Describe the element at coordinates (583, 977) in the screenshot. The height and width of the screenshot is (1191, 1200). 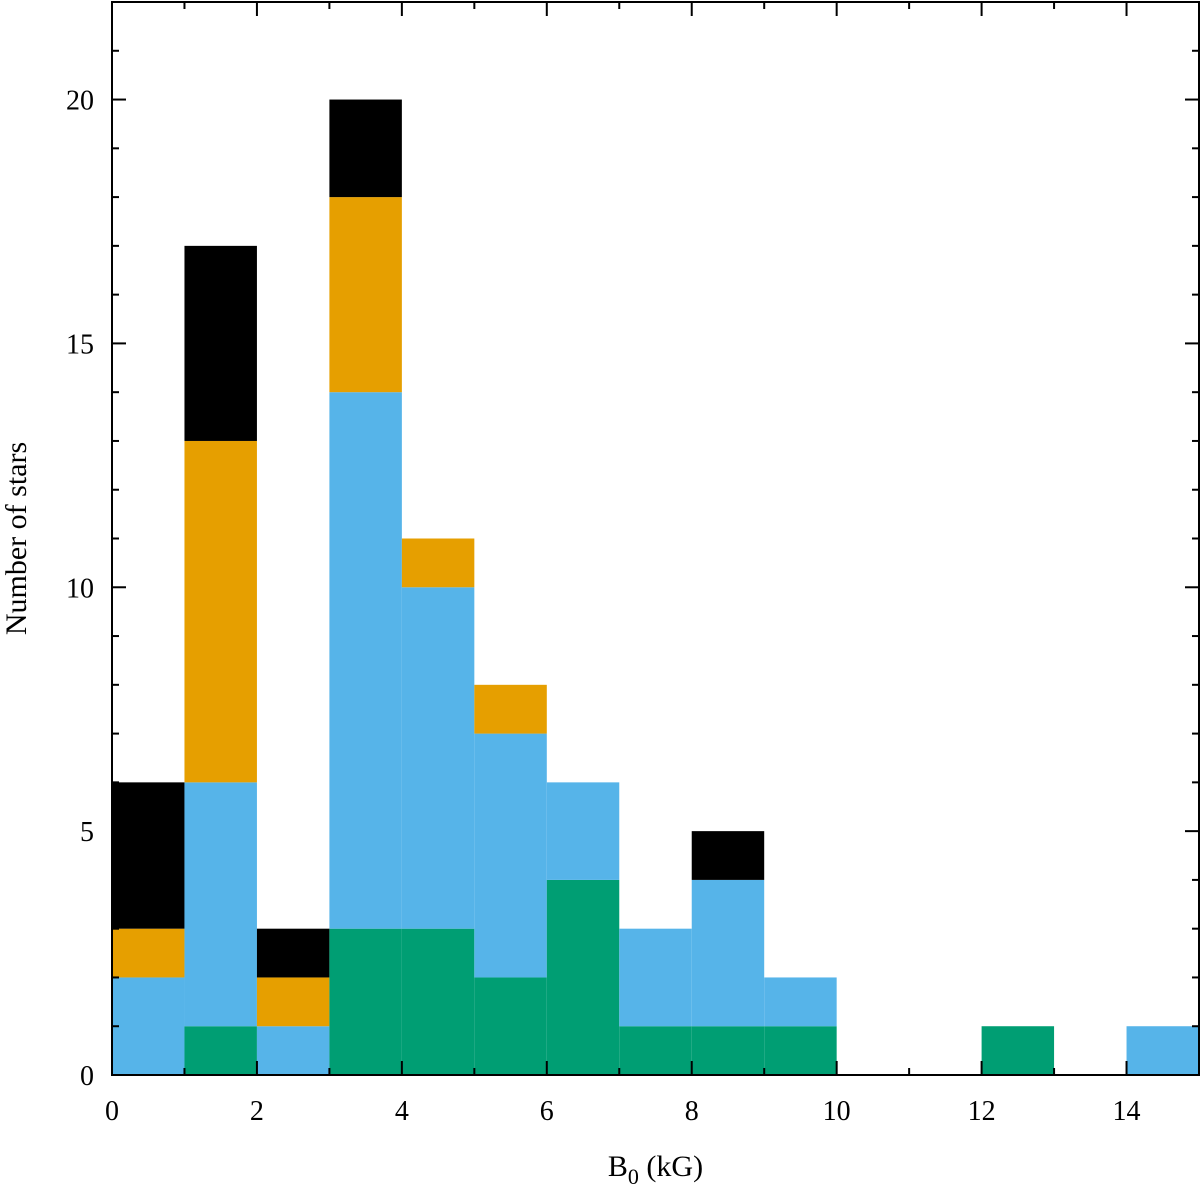
I see `bar-series0-bin6` at that location.